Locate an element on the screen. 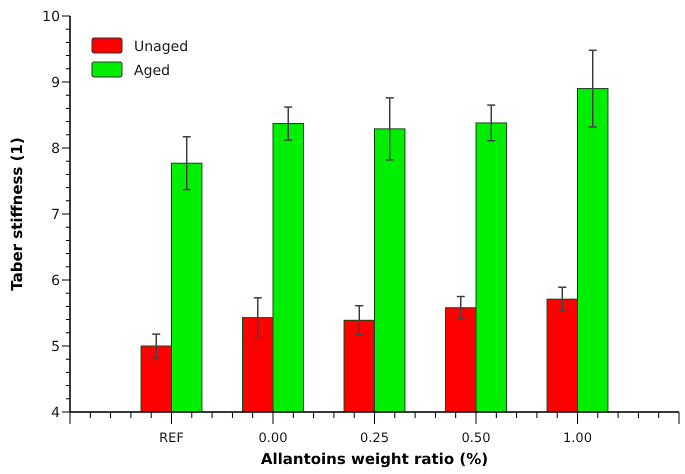  y-tick-label: 7 is located at coordinates (55, 214).